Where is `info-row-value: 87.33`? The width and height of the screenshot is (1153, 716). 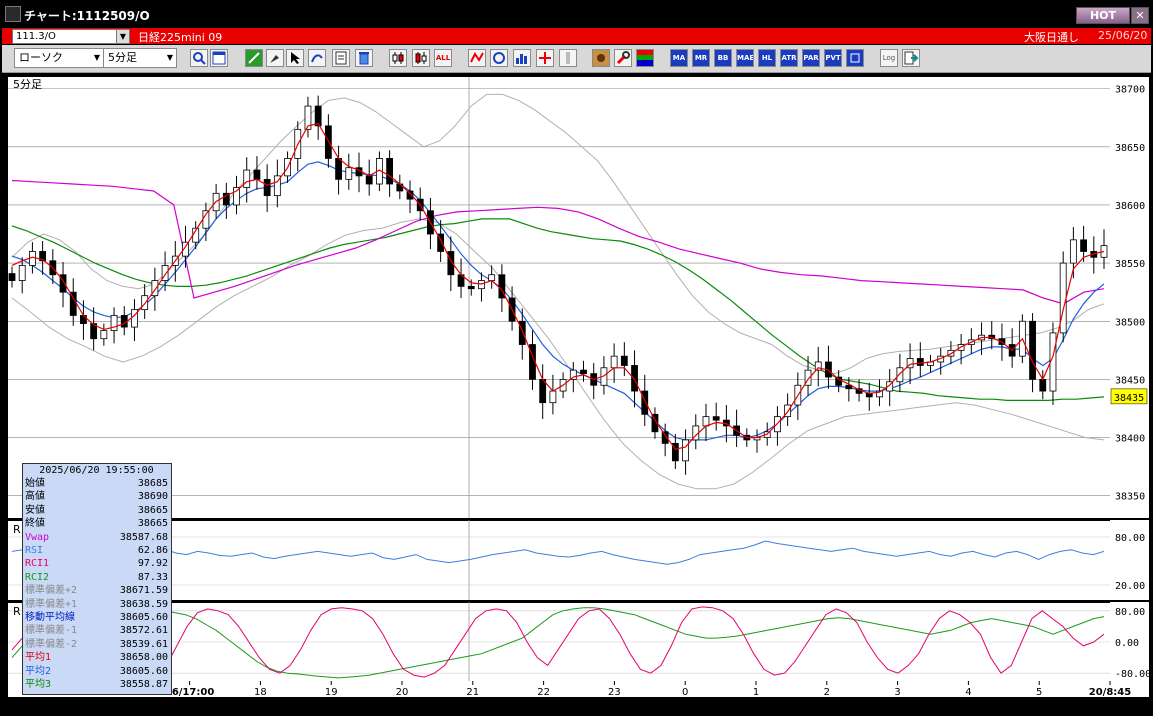
info-row-value: 87.33 is located at coordinates (152, 577).